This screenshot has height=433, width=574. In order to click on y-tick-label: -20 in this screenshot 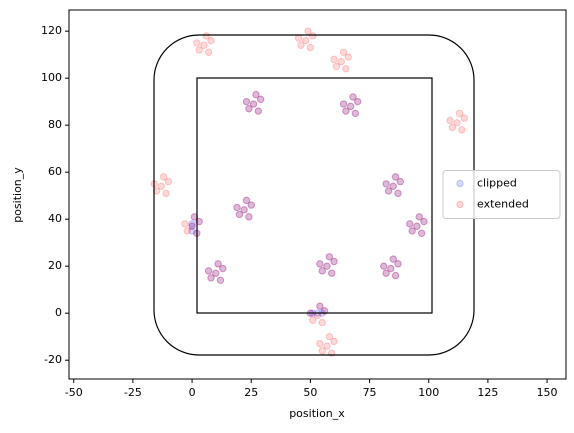, I will do `click(53, 359)`.